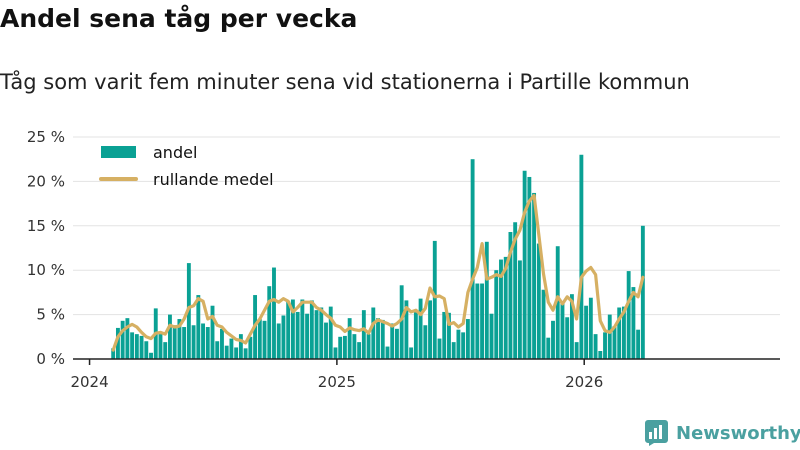 This screenshot has height=450, width=800. What do you see at coordinates (656, 433) in the screenshot?
I see `chart-bars-icon` at bounding box center [656, 433].